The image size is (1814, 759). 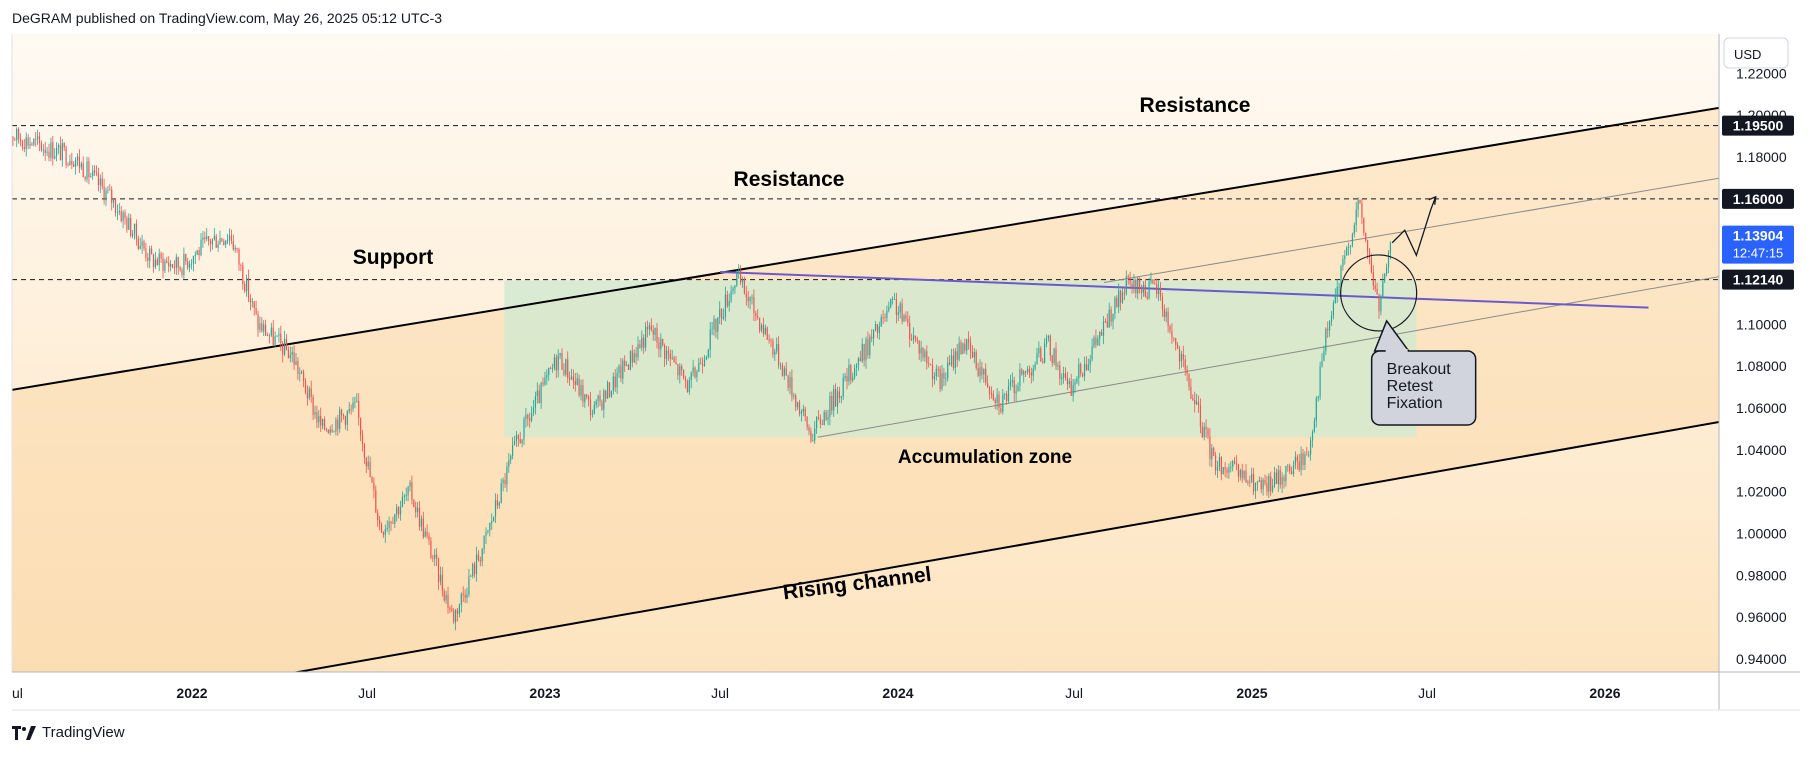 What do you see at coordinates (68, 732) in the screenshot?
I see `footer-brand: TradingView` at bounding box center [68, 732].